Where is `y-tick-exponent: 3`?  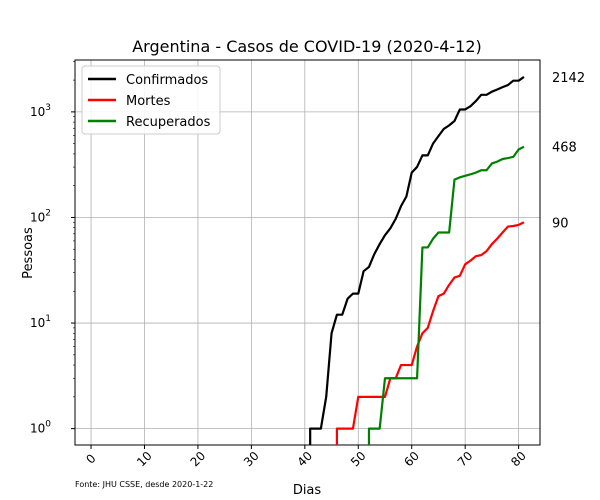
y-tick-exponent: 3 is located at coordinates (48, 108).